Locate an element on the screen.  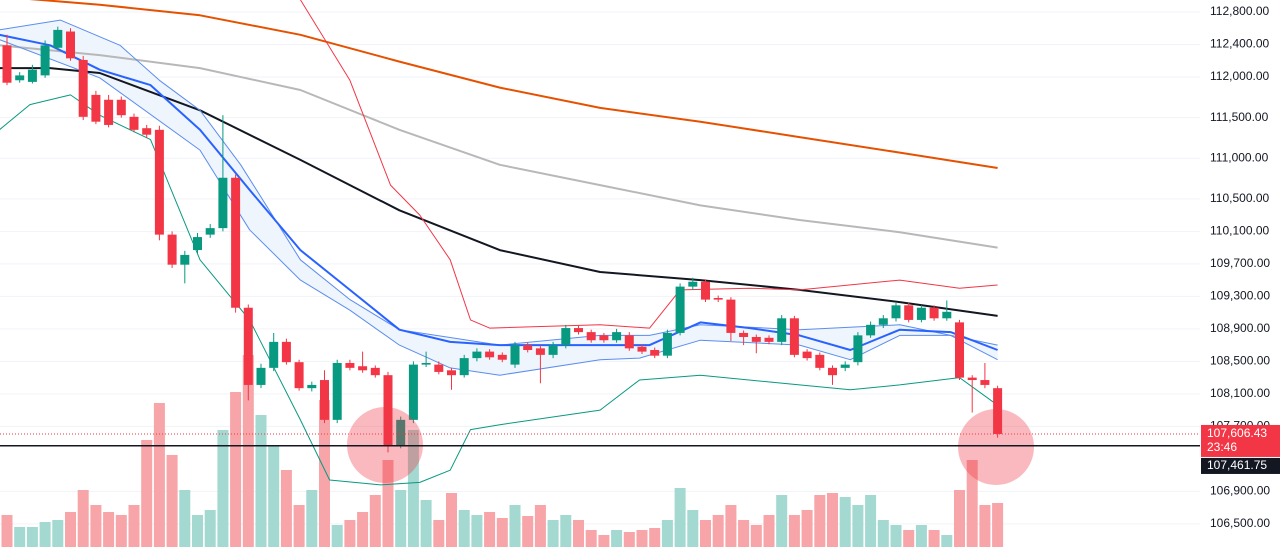
y-tick-label: 112,400.00 is located at coordinates (1239, 44).